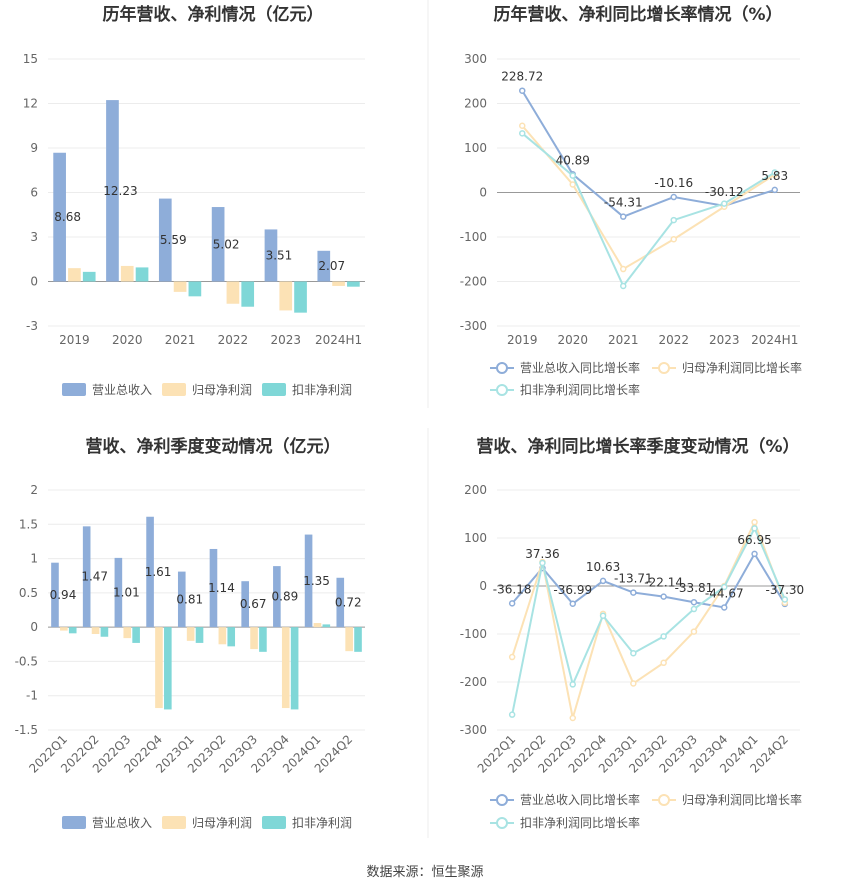  Describe the element at coordinates (30, 59) in the screenshot. I see `y-tick-label: 15` at that location.